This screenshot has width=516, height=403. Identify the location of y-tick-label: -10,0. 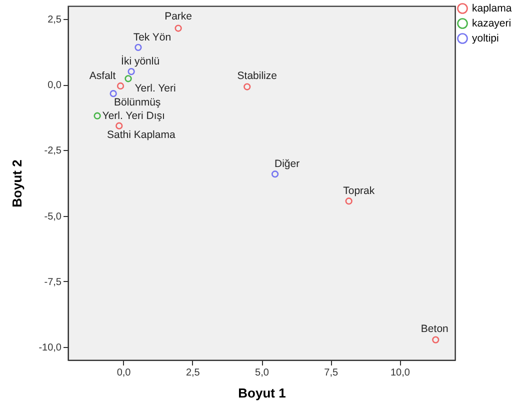
(50, 348).